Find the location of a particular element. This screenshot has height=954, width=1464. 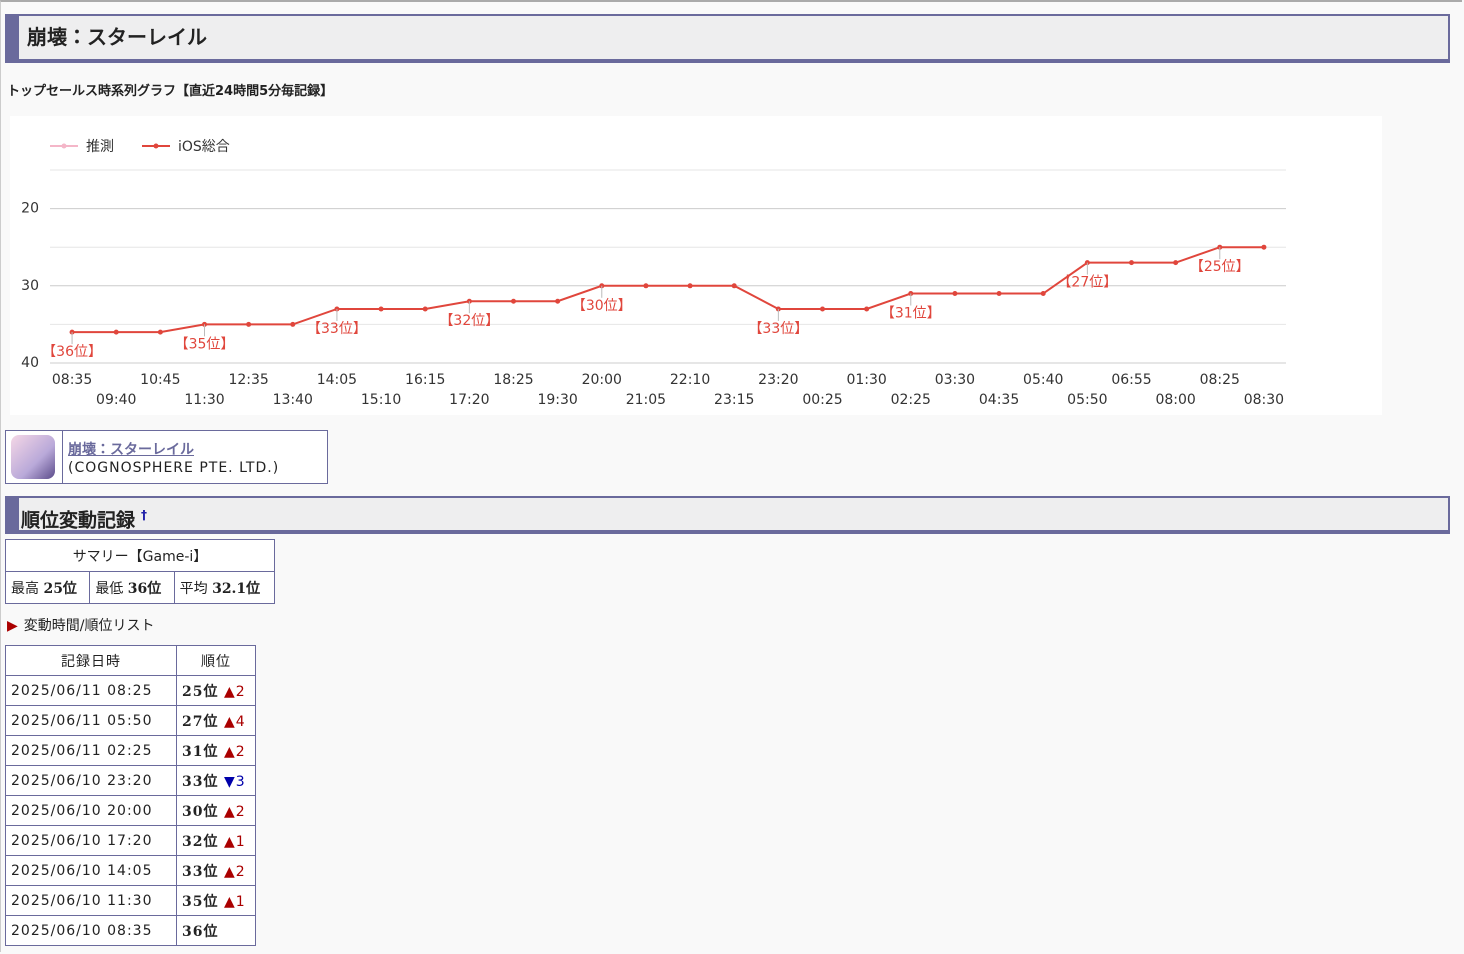

x-tick-label: 09:40 is located at coordinates (116, 400).